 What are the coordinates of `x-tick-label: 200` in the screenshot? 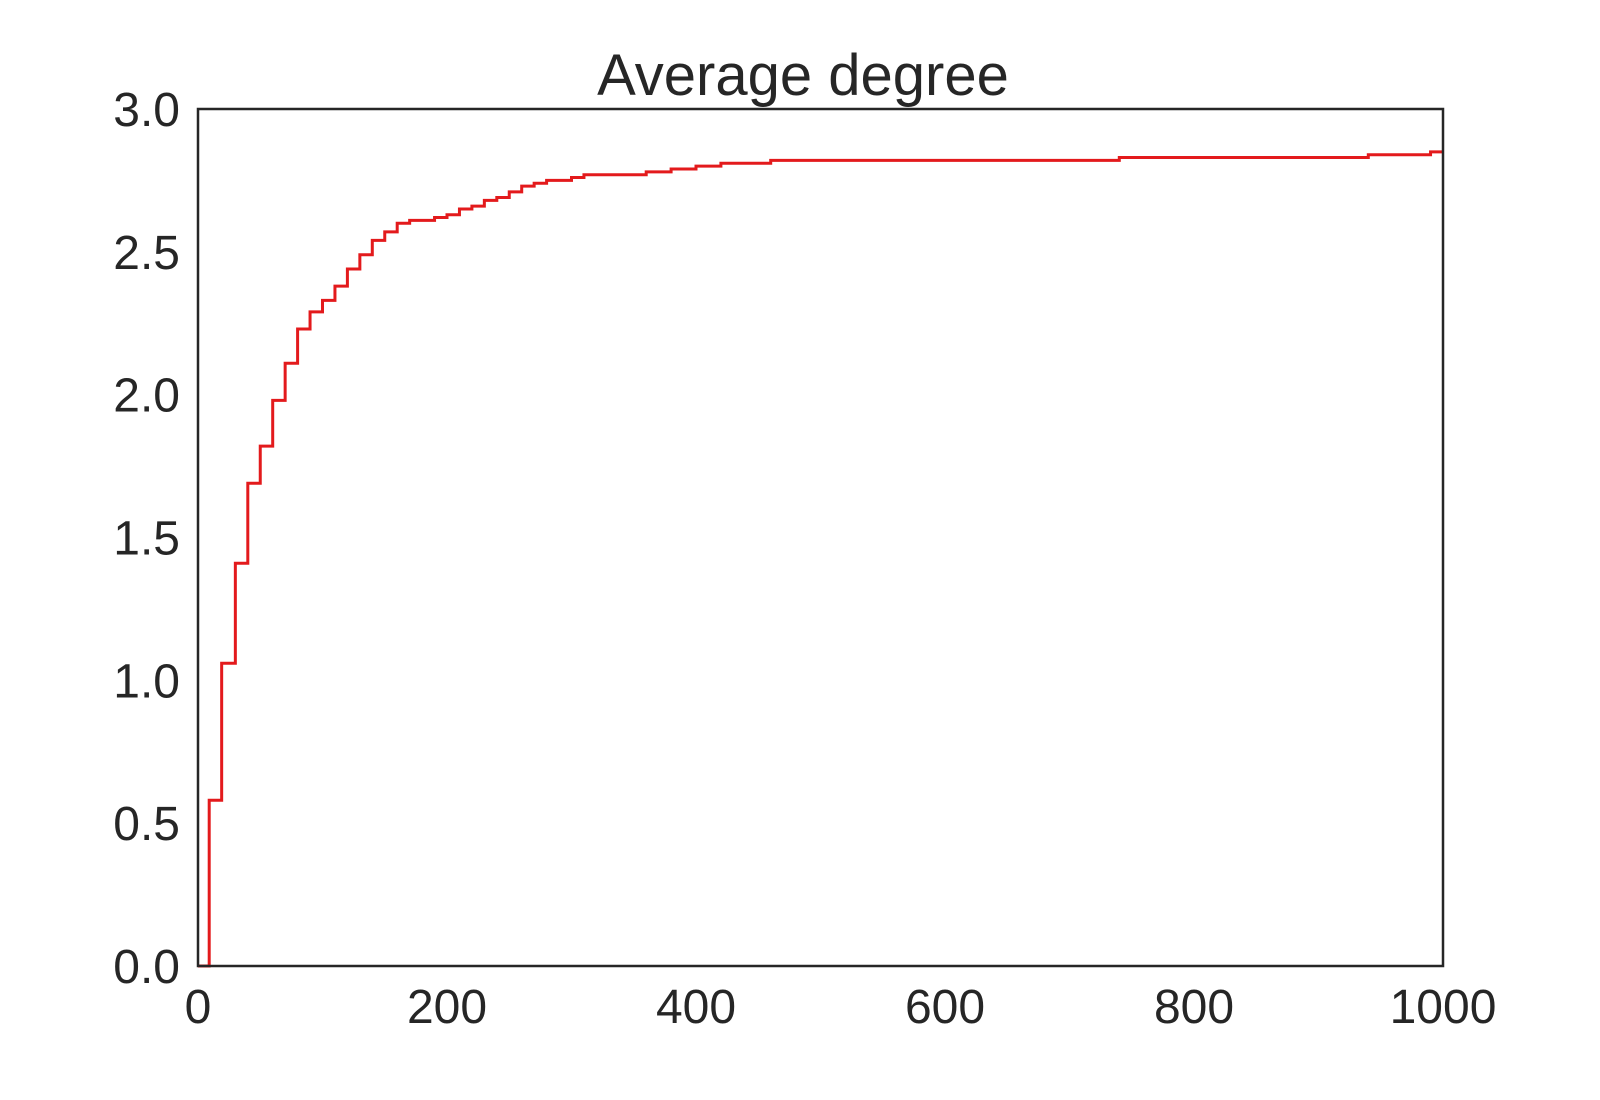 It's located at (447, 1007).